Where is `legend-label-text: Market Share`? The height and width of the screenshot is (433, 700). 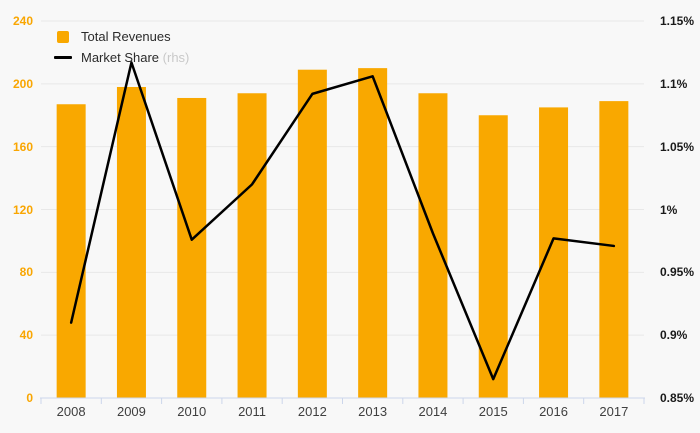 legend-label-text: Market Share is located at coordinates (120, 57).